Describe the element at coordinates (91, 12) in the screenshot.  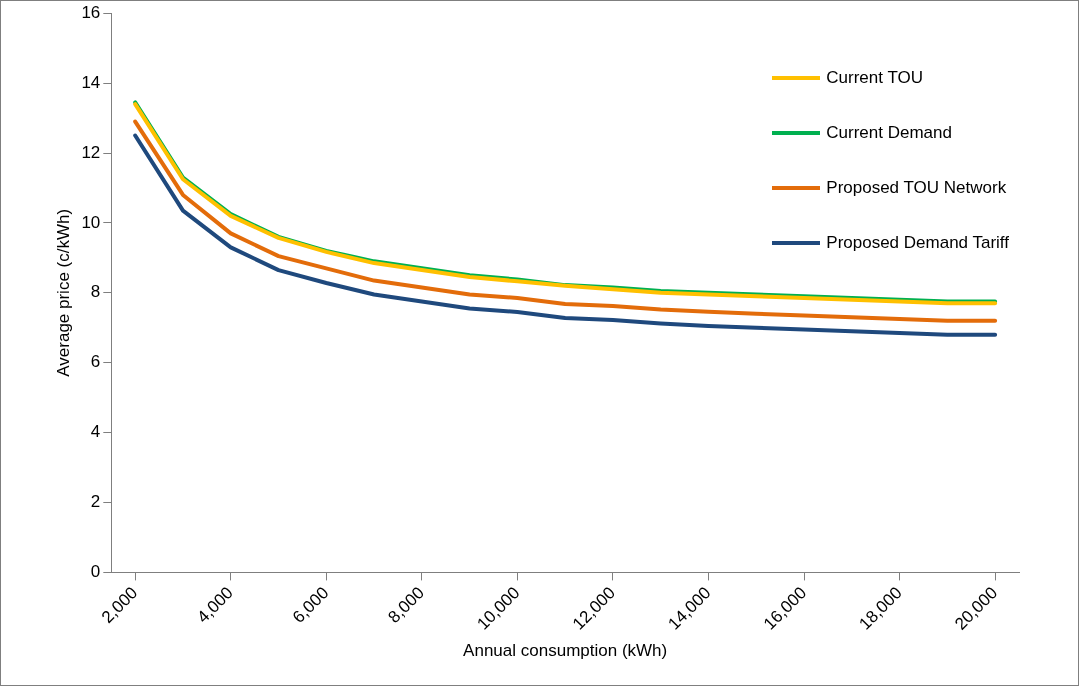
I see `y-tick-label: 16` at that location.